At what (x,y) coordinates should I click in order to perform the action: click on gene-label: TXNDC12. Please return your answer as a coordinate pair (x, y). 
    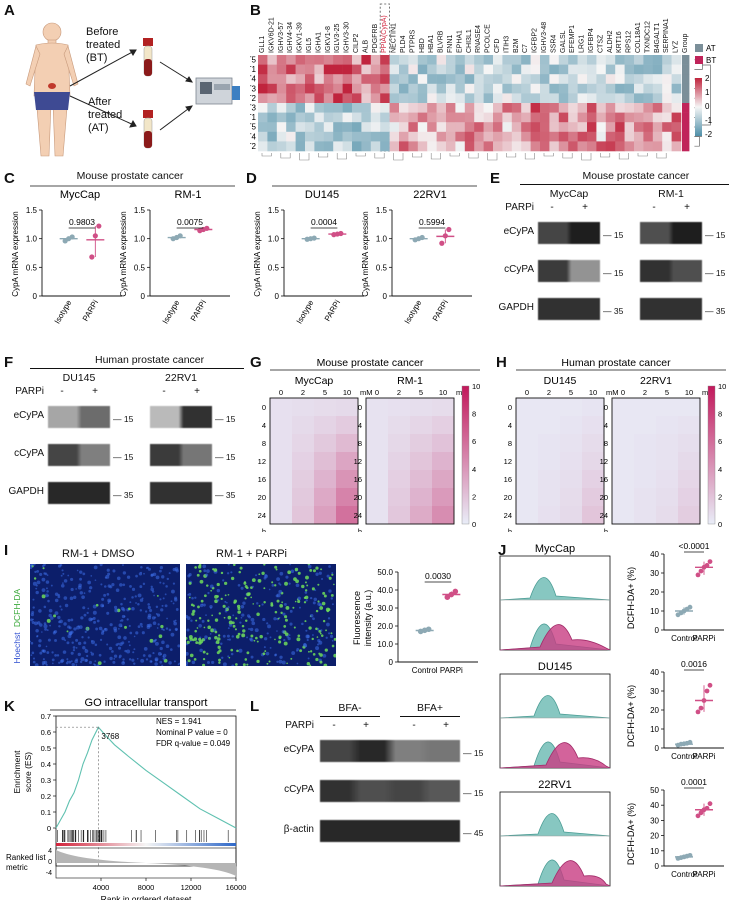
    Looking at the image, I should click on (647, 37).